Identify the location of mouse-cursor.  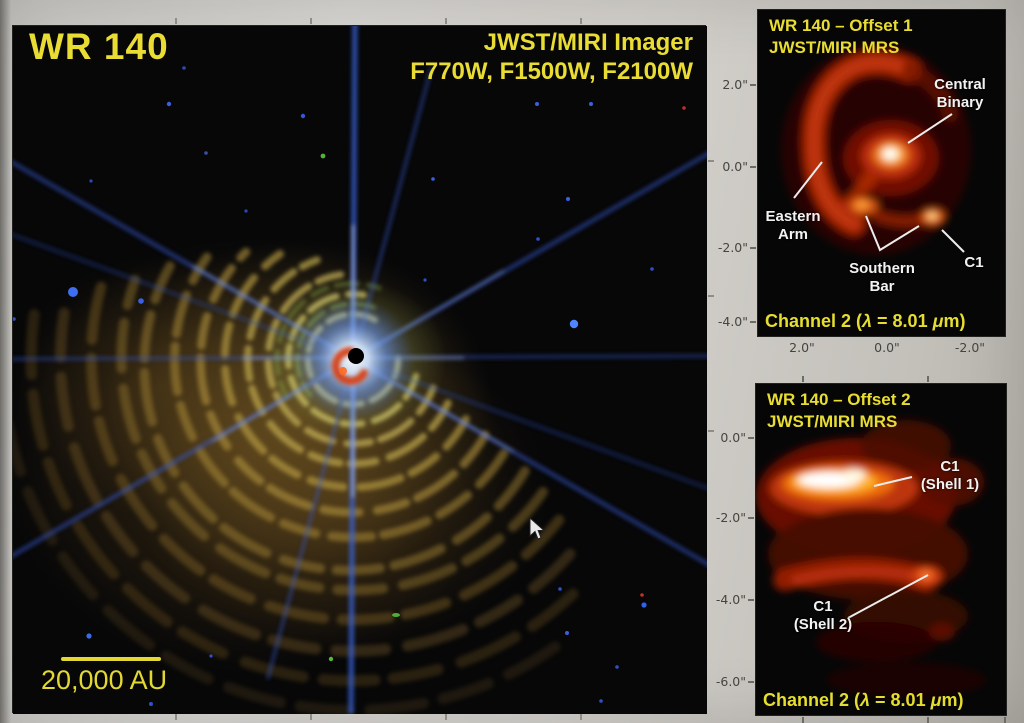
(537, 528).